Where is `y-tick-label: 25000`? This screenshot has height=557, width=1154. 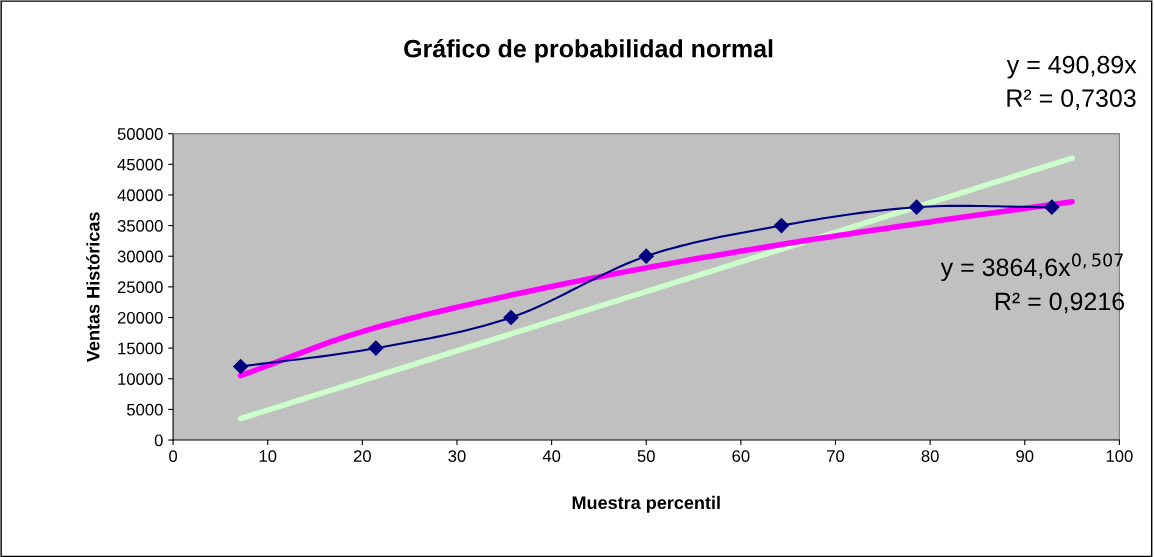 y-tick-label: 25000 is located at coordinates (140, 287).